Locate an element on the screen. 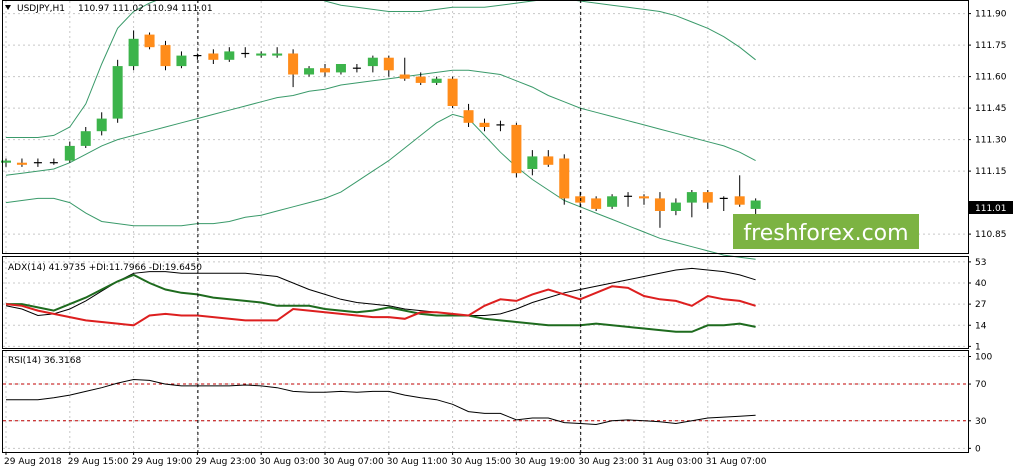 This screenshot has width=1013, height=471. watermark-badge: freshforex.com is located at coordinates (826, 231).